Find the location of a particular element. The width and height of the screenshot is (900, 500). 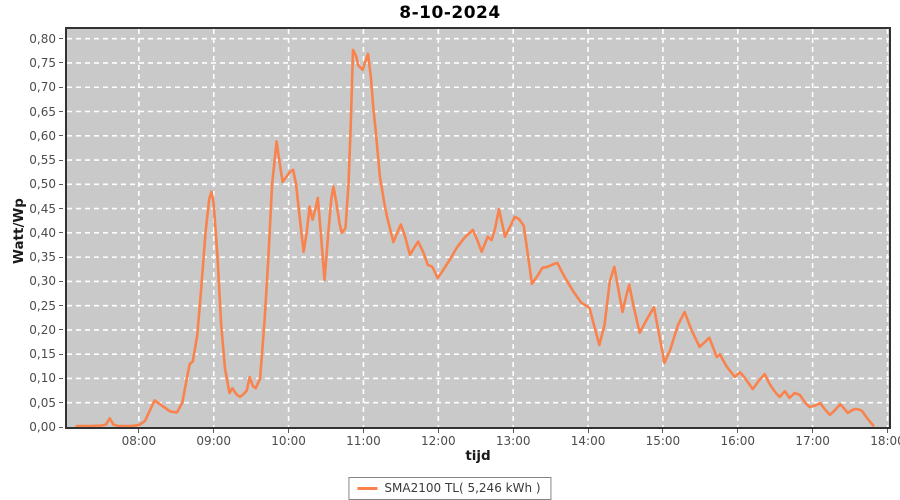

y-tick-label: 0,35 is located at coordinates (42, 257).